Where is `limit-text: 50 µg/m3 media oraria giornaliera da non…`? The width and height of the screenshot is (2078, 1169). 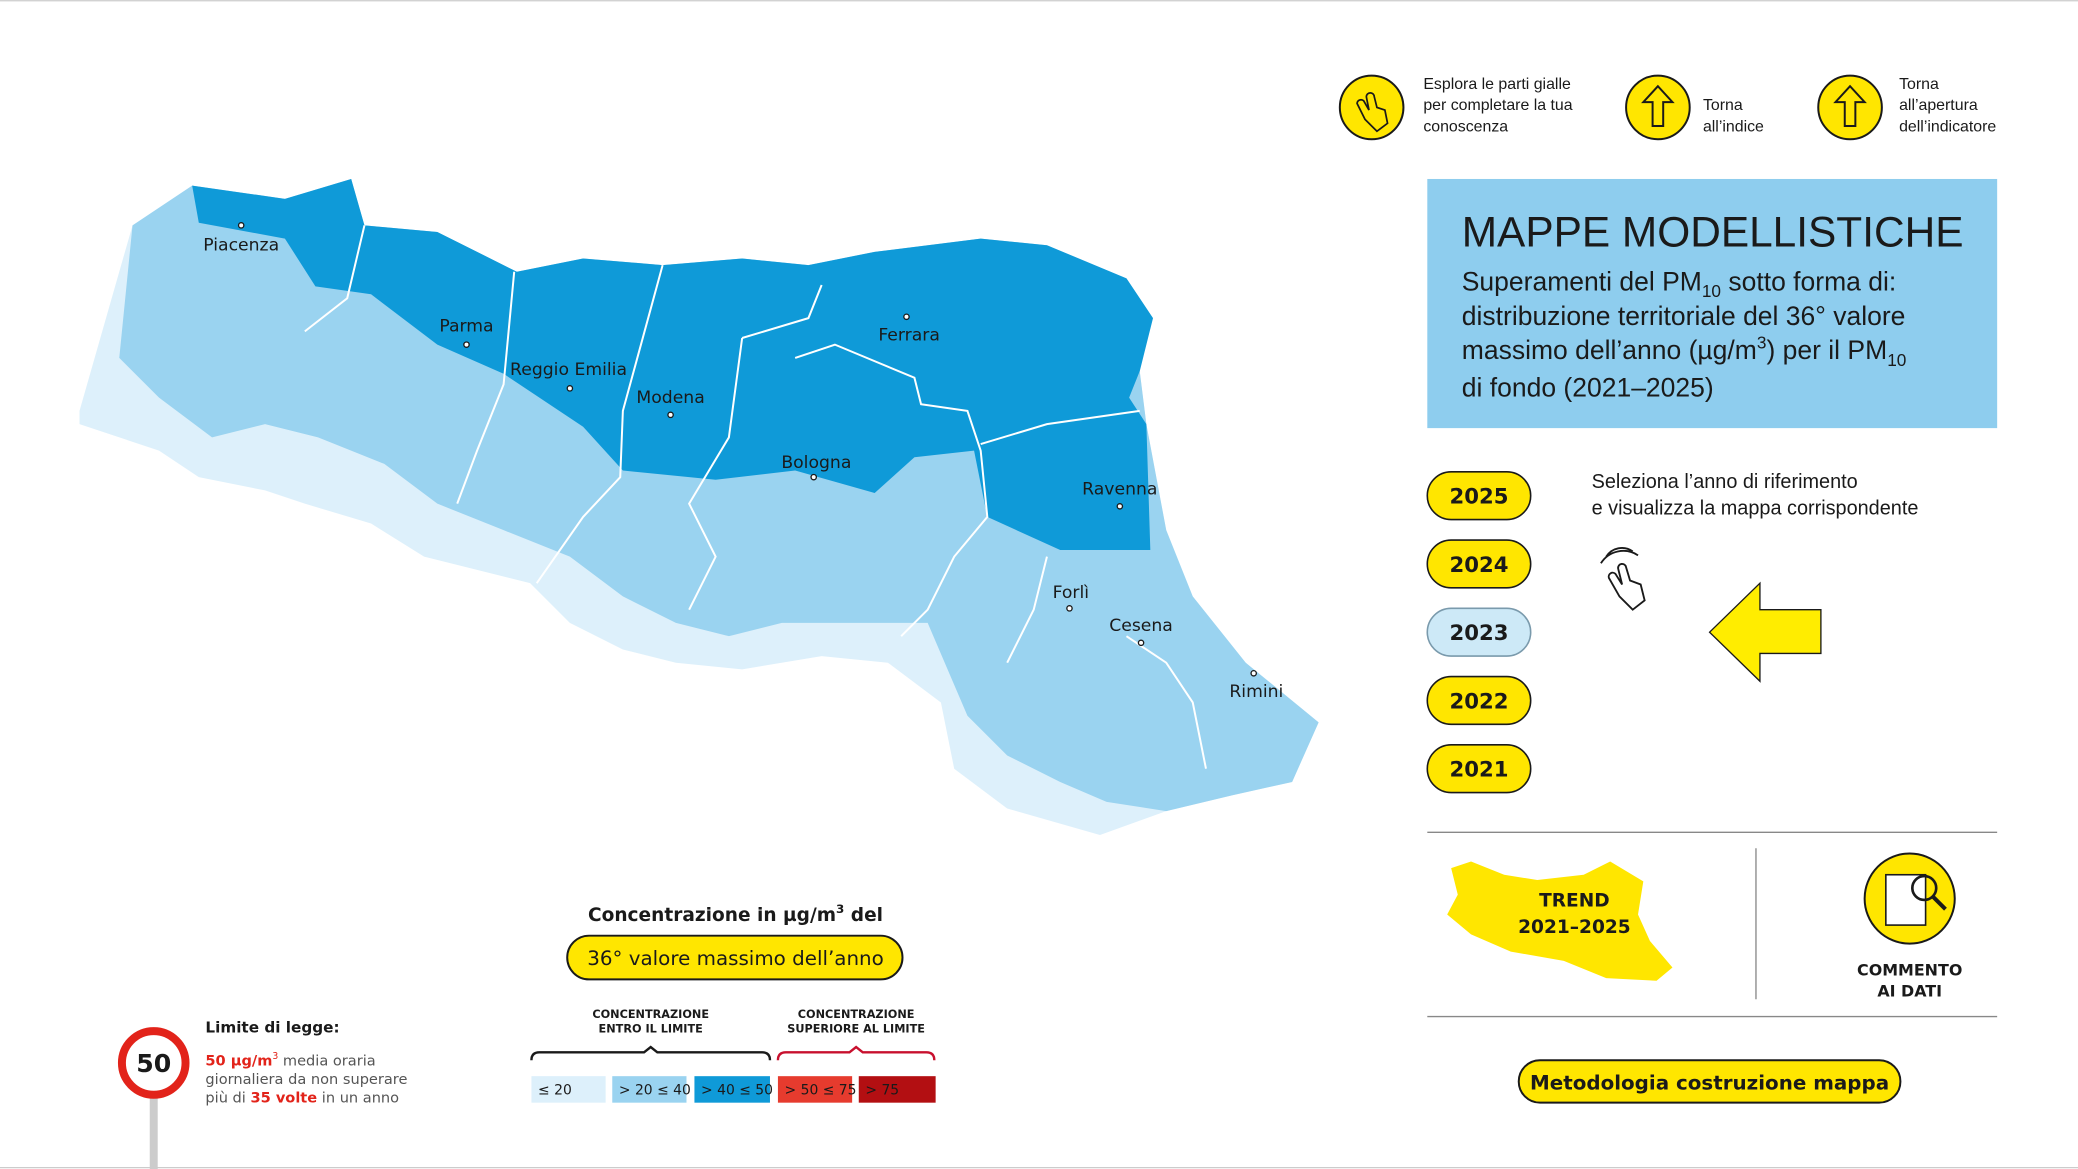 limit-text: 50 µg/m3 media oraria giornaliera da non… is located at coordinates (306, 1079).